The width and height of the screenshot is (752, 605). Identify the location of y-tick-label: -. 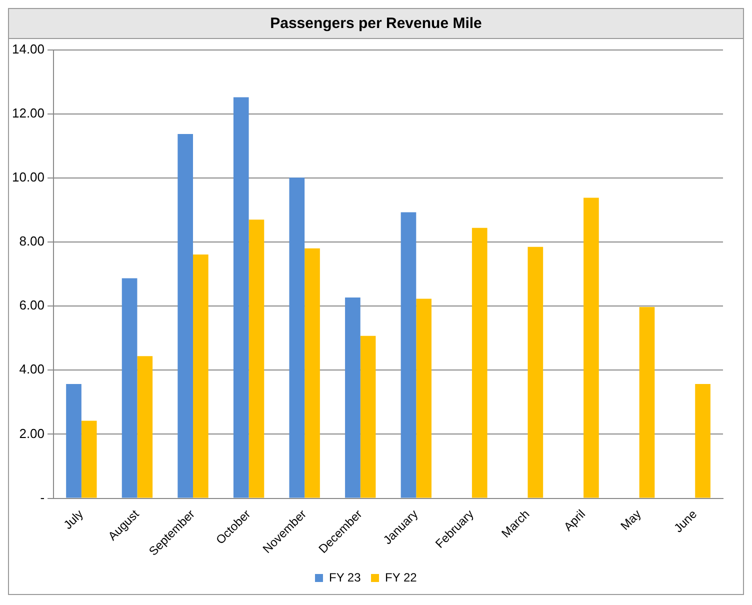
(42, 497).